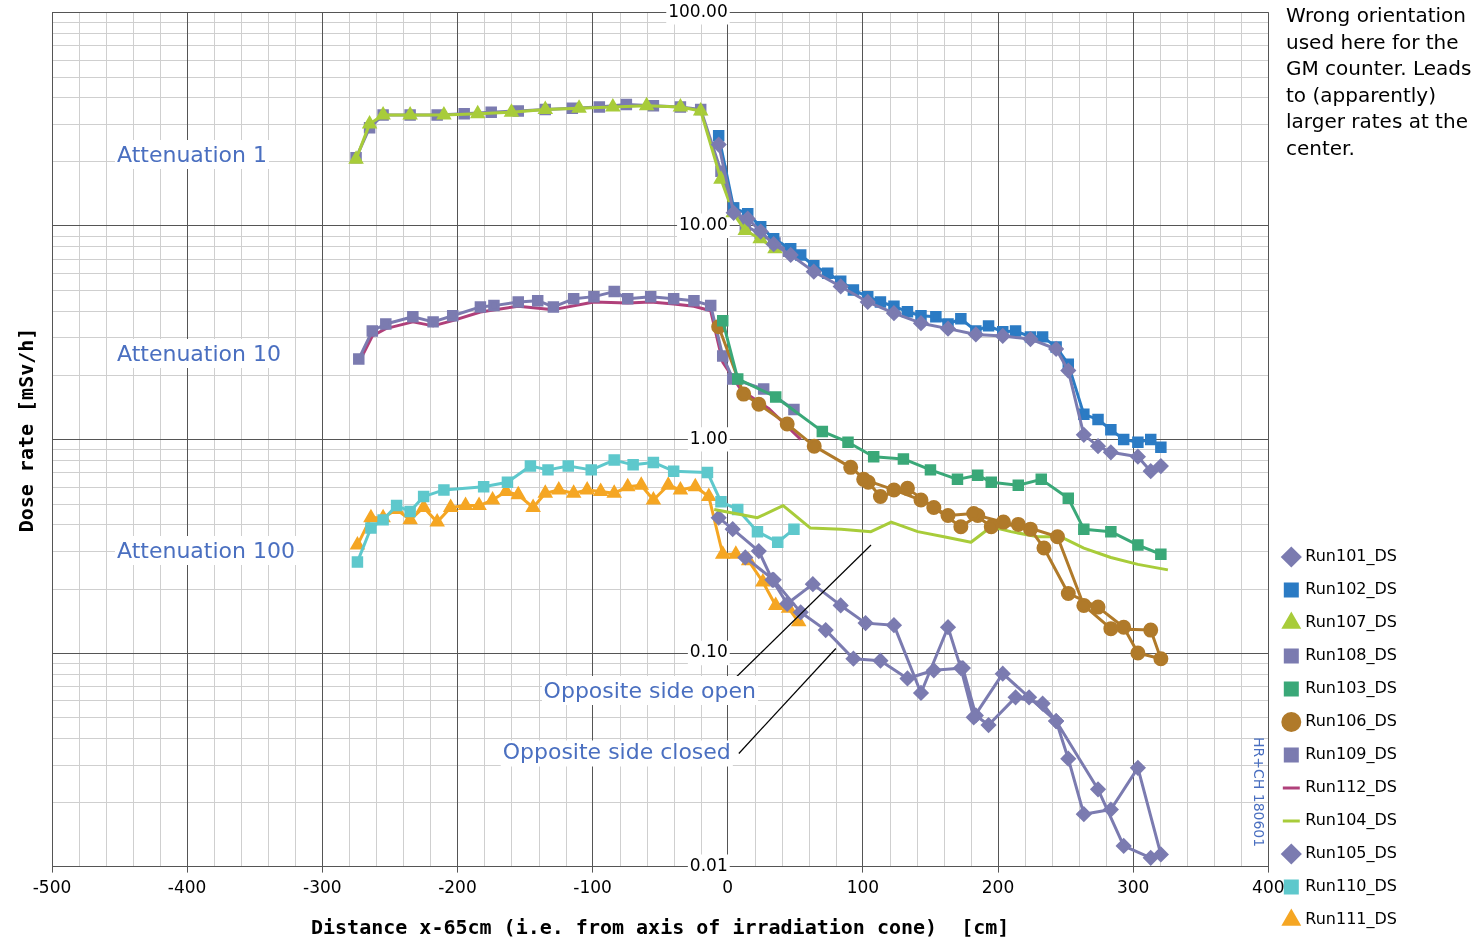  Describe the element at coordinates (1351, 886) in the screenshot. I see `legend-label: Run110_DS` at that location.